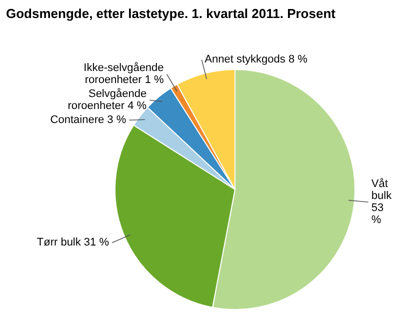  Describe the element at coordinates (73, 242) in the screenshot. I see `slice-label: Tørr bulk 31 %` at that location.